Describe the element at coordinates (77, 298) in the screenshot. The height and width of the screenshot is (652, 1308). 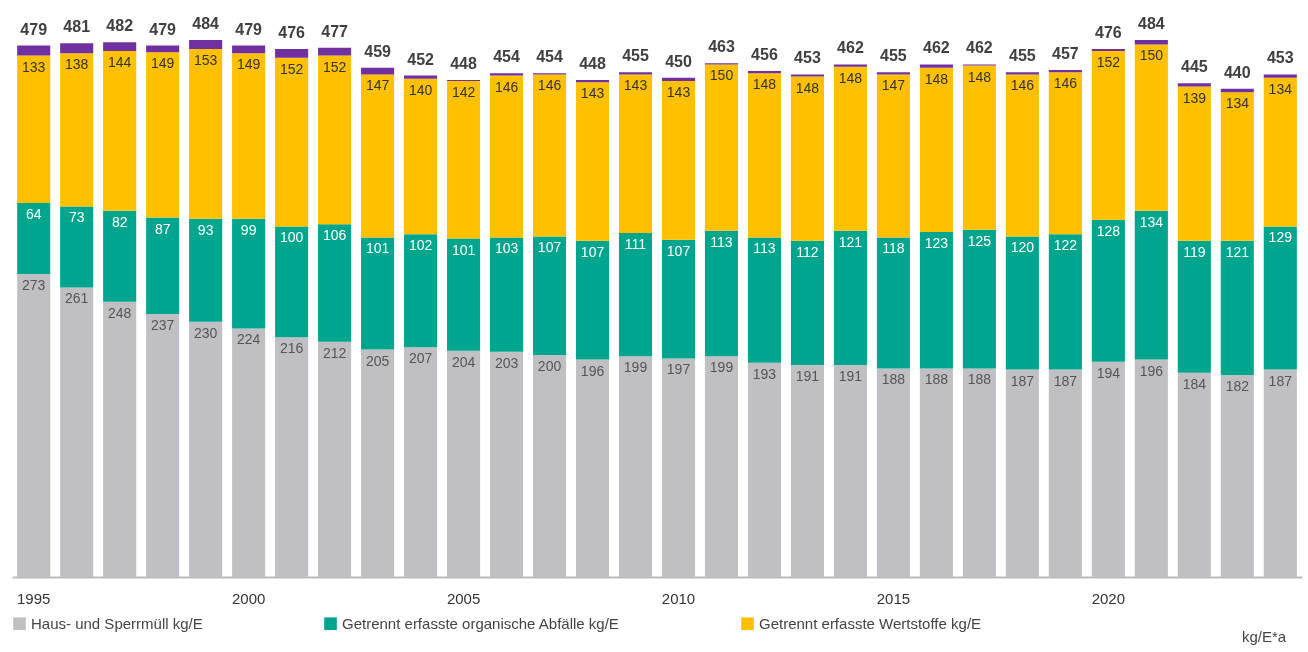
I see `data-label: 261` at that location.